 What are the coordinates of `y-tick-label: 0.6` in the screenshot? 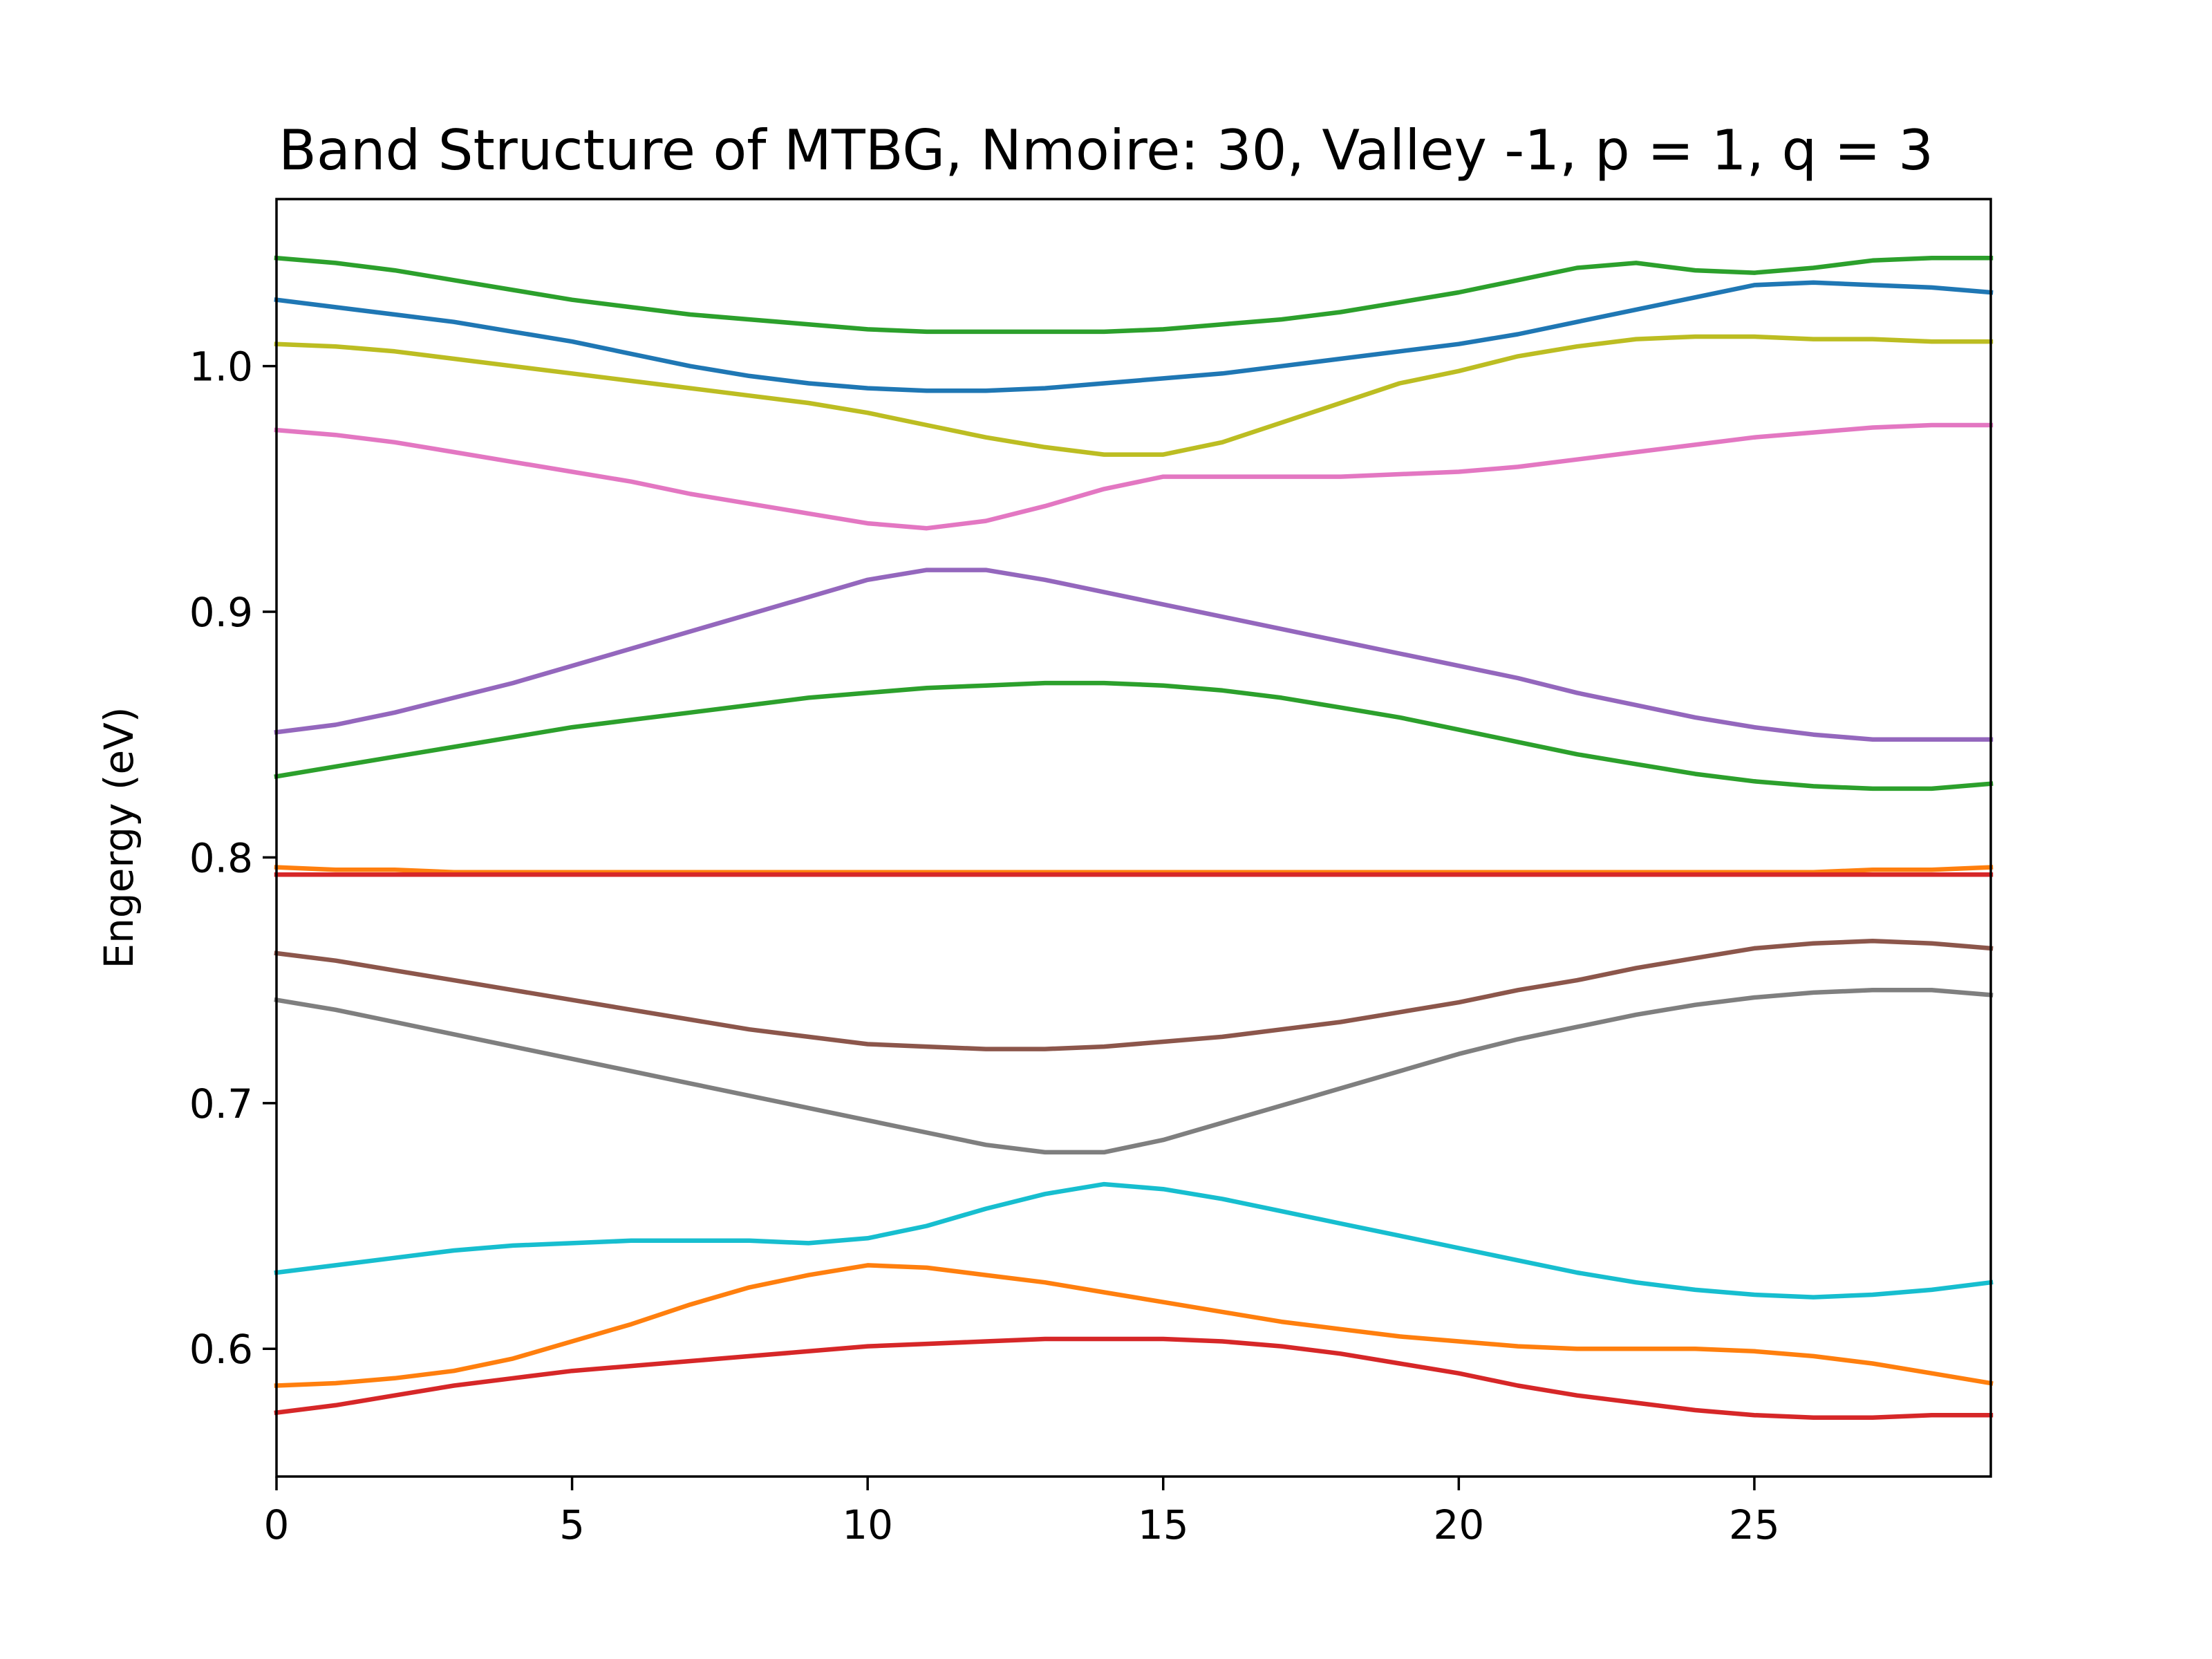 It's located at (221, 1349).